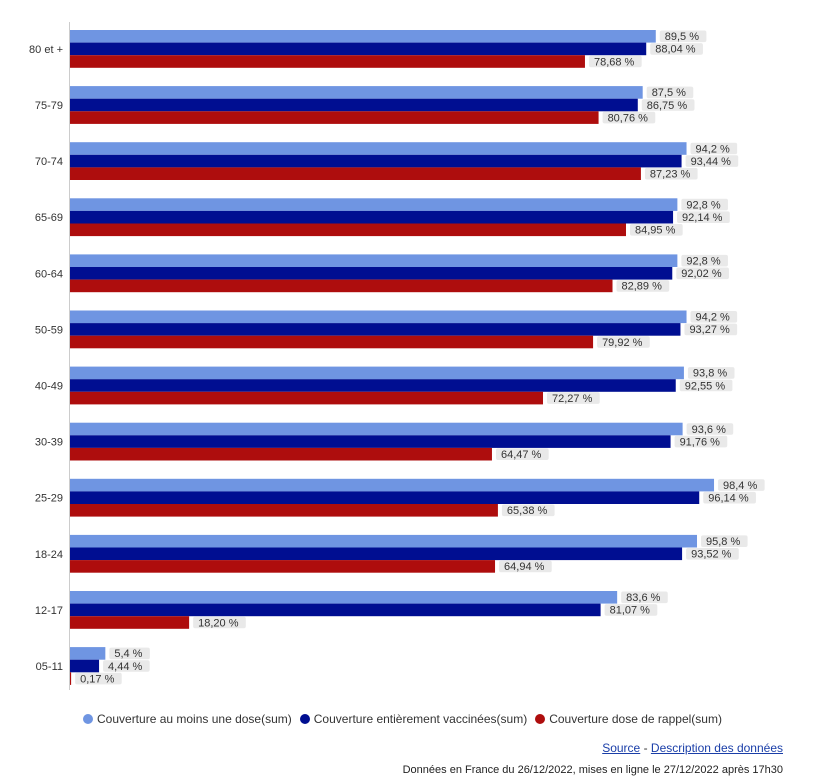 The height and width of the screenshot is (783, 815). I want to click on category-label: 80 et +, so click(46, 50).